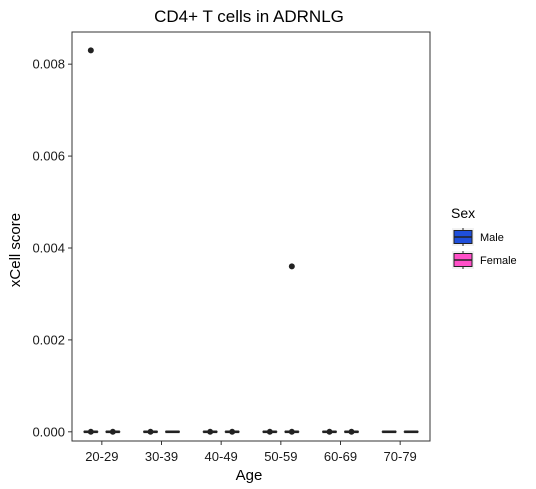 The image size is (536, 489). I want to click on legend-label: Male, so click(492, 238).